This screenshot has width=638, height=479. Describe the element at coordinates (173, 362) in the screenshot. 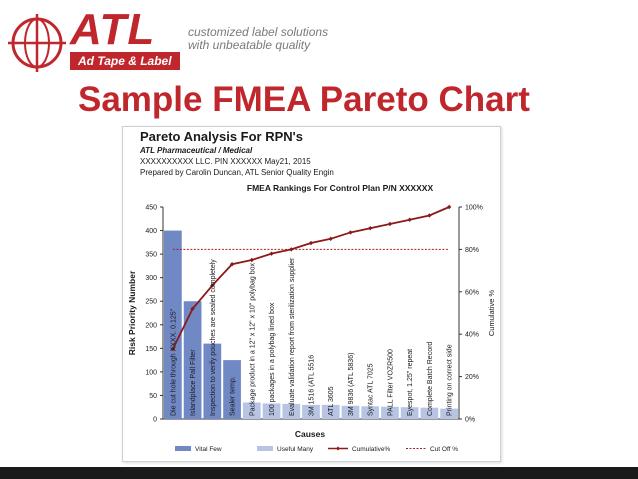

I see `category-label: Die cut hole through XXXX. 0.125"` at that location.